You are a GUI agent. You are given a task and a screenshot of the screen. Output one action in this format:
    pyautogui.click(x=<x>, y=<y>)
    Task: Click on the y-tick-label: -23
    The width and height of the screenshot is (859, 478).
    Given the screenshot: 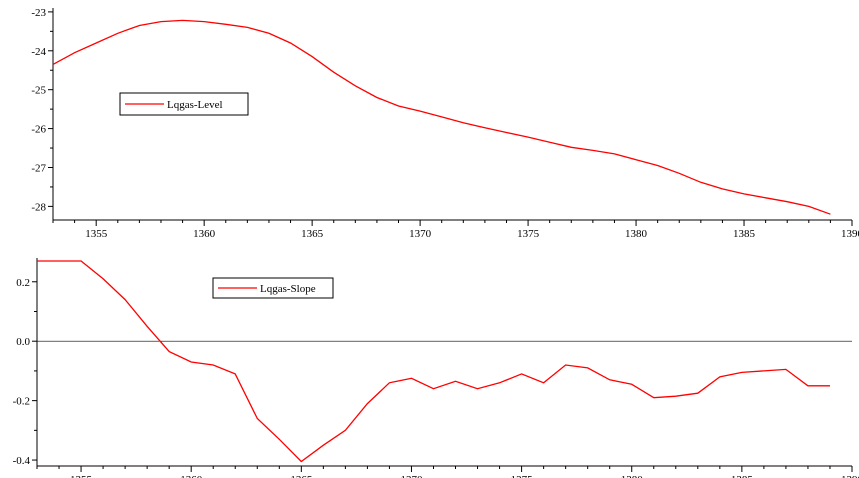 What is the action you would take?
    pyautogui.click(x=38, y=13)
    